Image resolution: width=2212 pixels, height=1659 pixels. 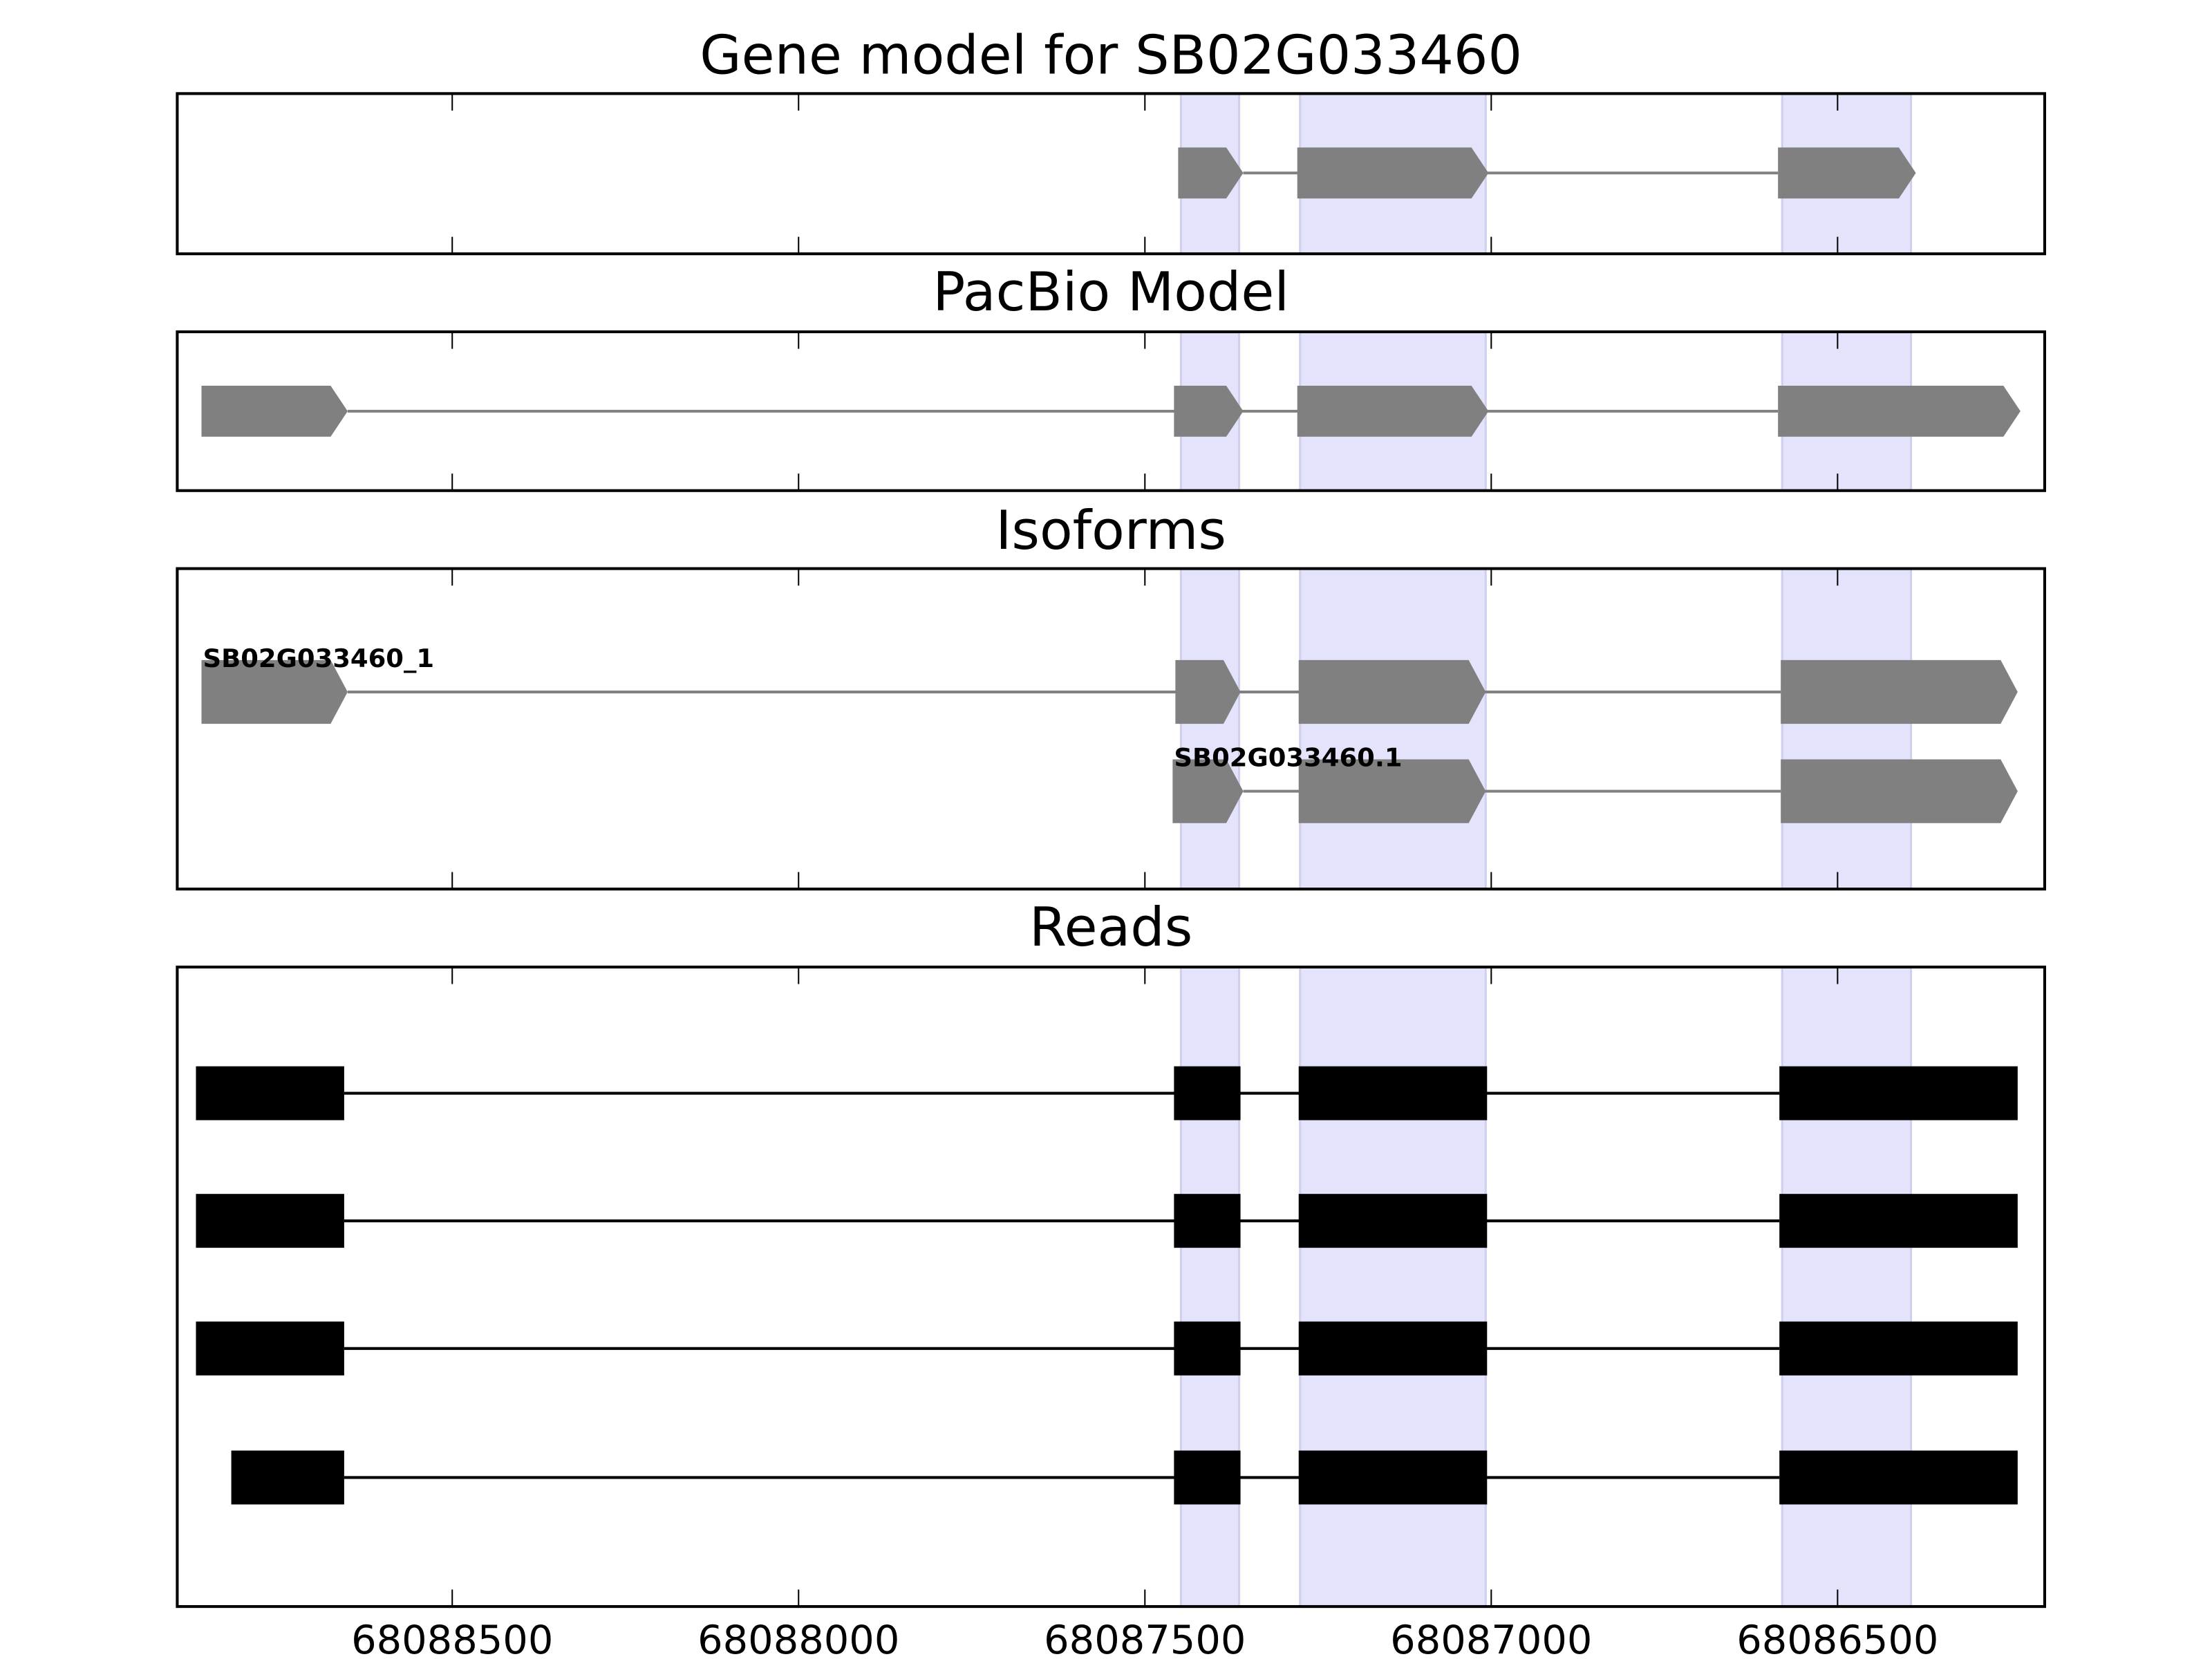 What do you see at coordinates (1491, 1638) in the screenshot?
I see `x-tick-label: 68087000` at bounding box center [1491, 1638].